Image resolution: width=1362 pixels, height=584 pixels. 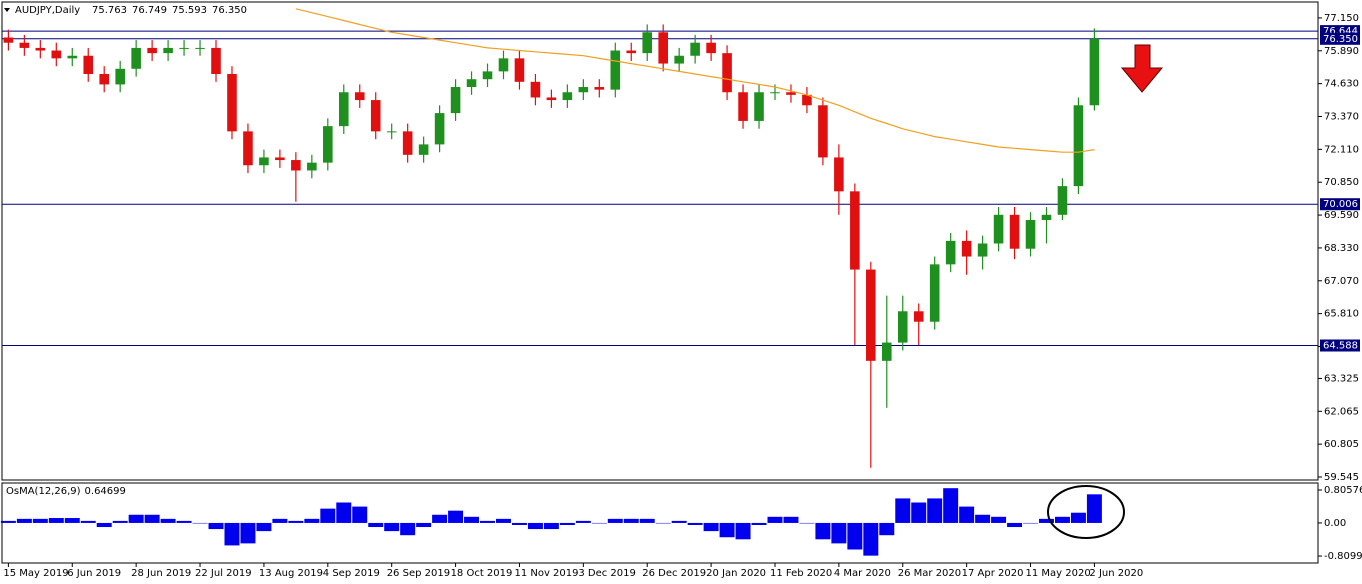 What do you see at coordinates (1341, 51) in the screenshot?
I see `y-tick-label: 75.890` at bounding box center [1341, 51].